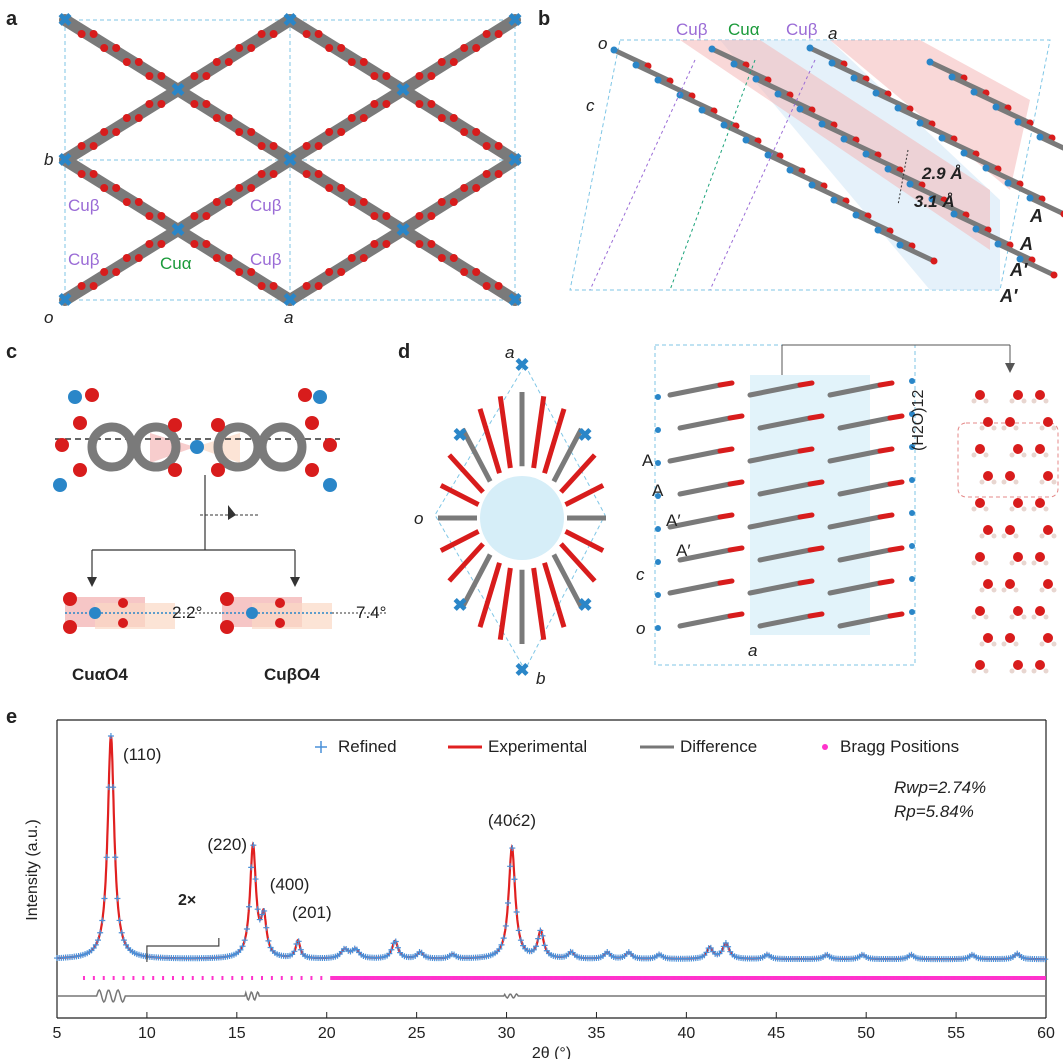  I want to click on panel-b-stack-4: A′, so click(1009, 296).